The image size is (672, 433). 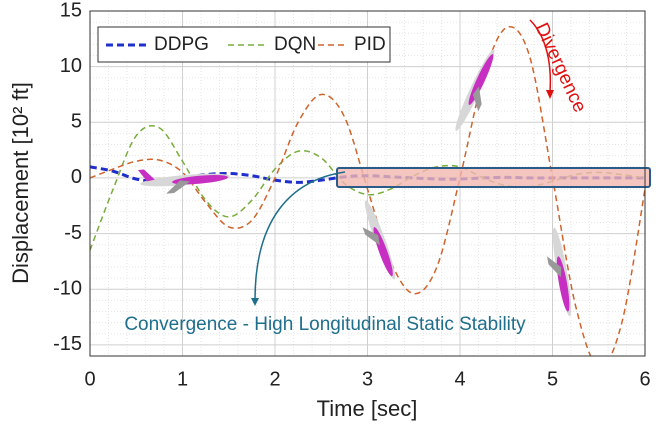 What do you see at coordinates (71, 66) in the screenshot?
I see `y-tick-label: 10` at bounding box center [71, 66].